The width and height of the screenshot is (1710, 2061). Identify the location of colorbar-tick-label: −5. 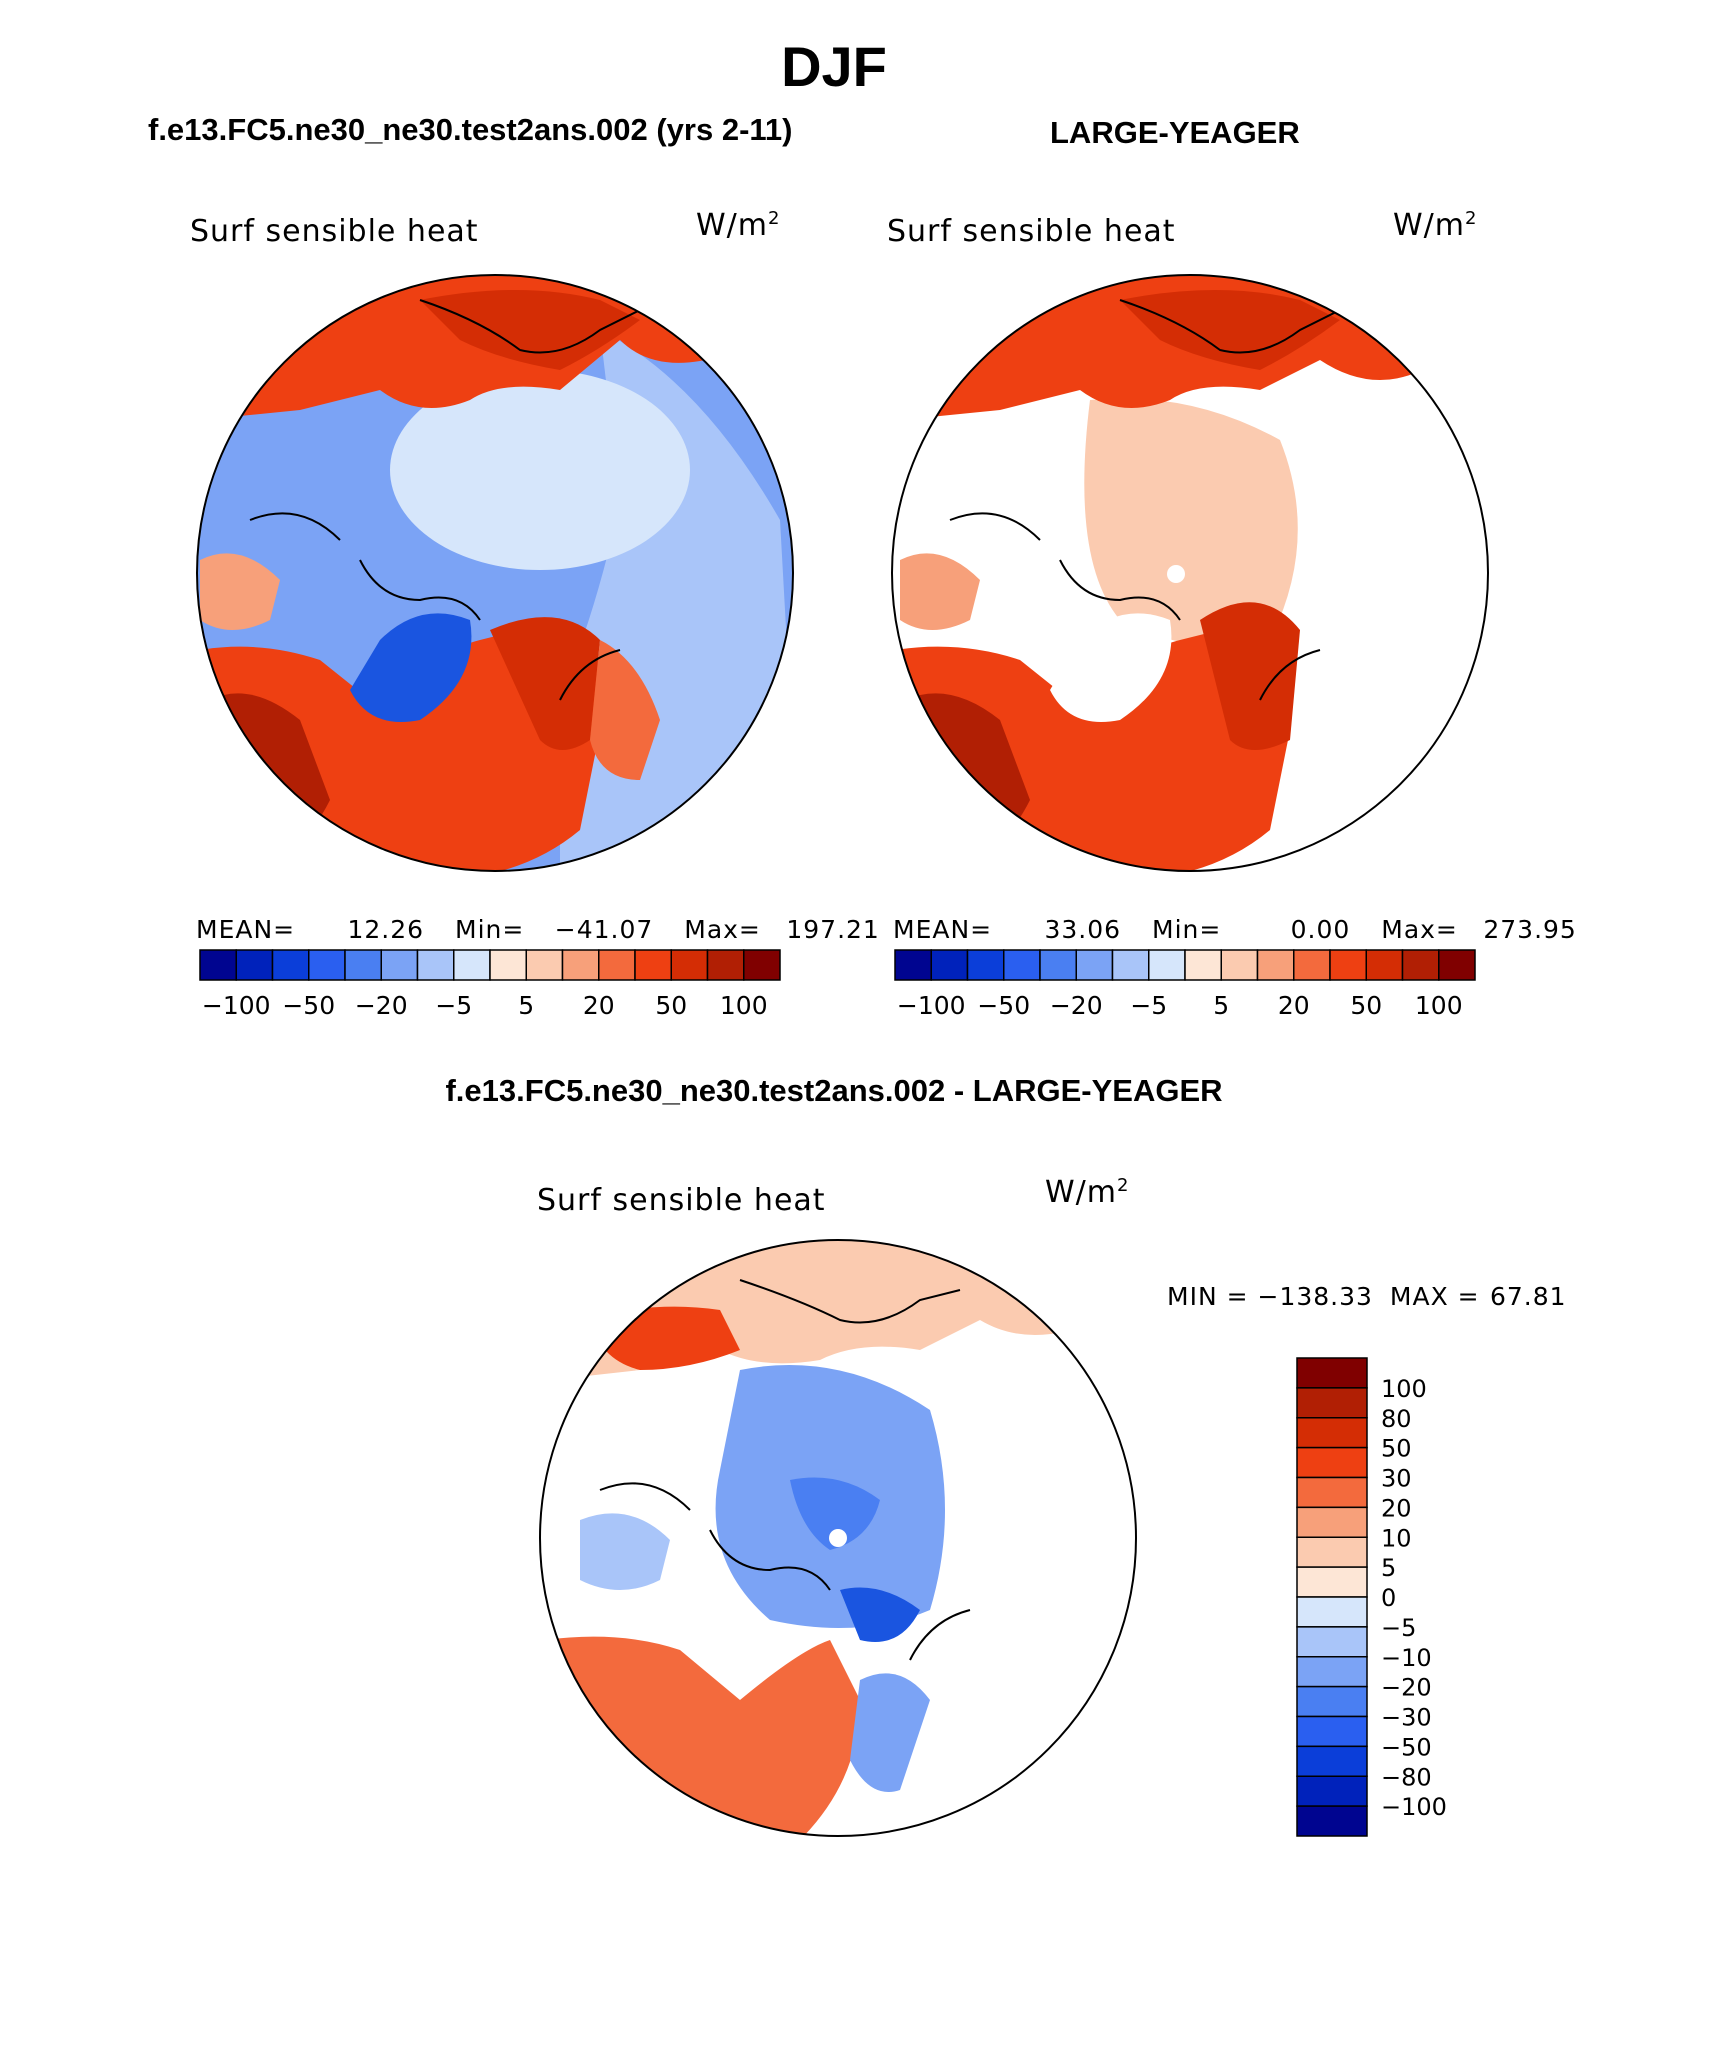
(1148, 1005).